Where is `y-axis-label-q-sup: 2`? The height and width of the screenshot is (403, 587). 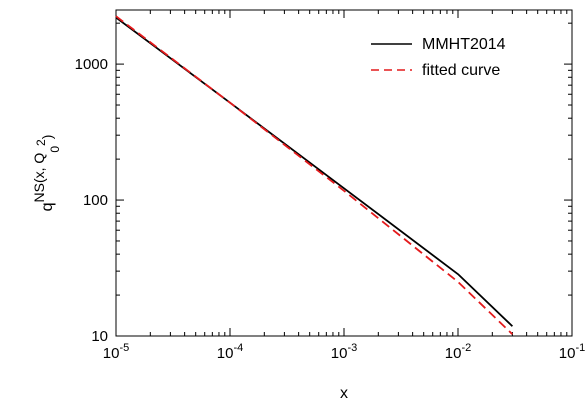
y-axis-label-q-sup: 2 is located at coordinates (41, 142).